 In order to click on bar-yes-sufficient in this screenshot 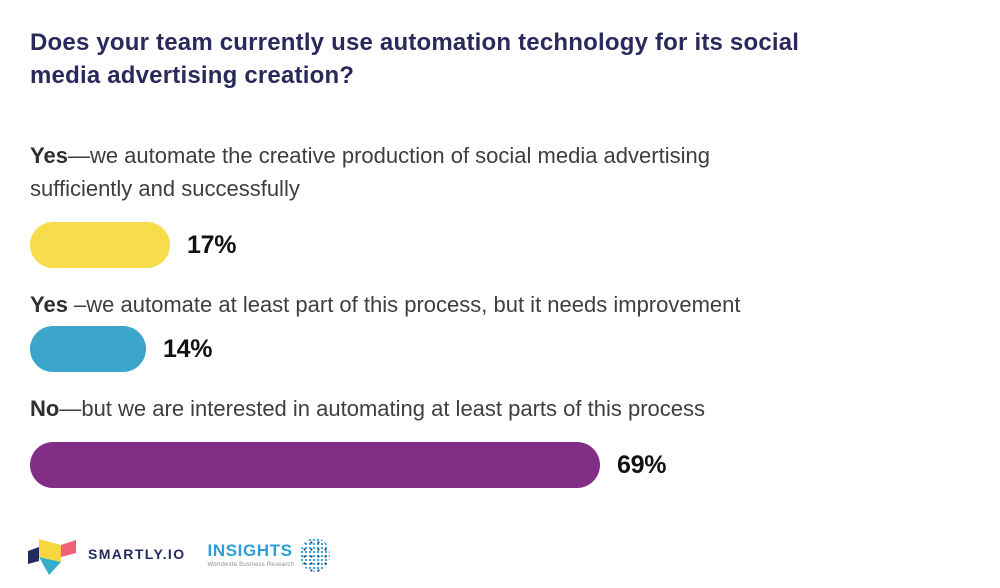, I will do `click(100, 245)`.